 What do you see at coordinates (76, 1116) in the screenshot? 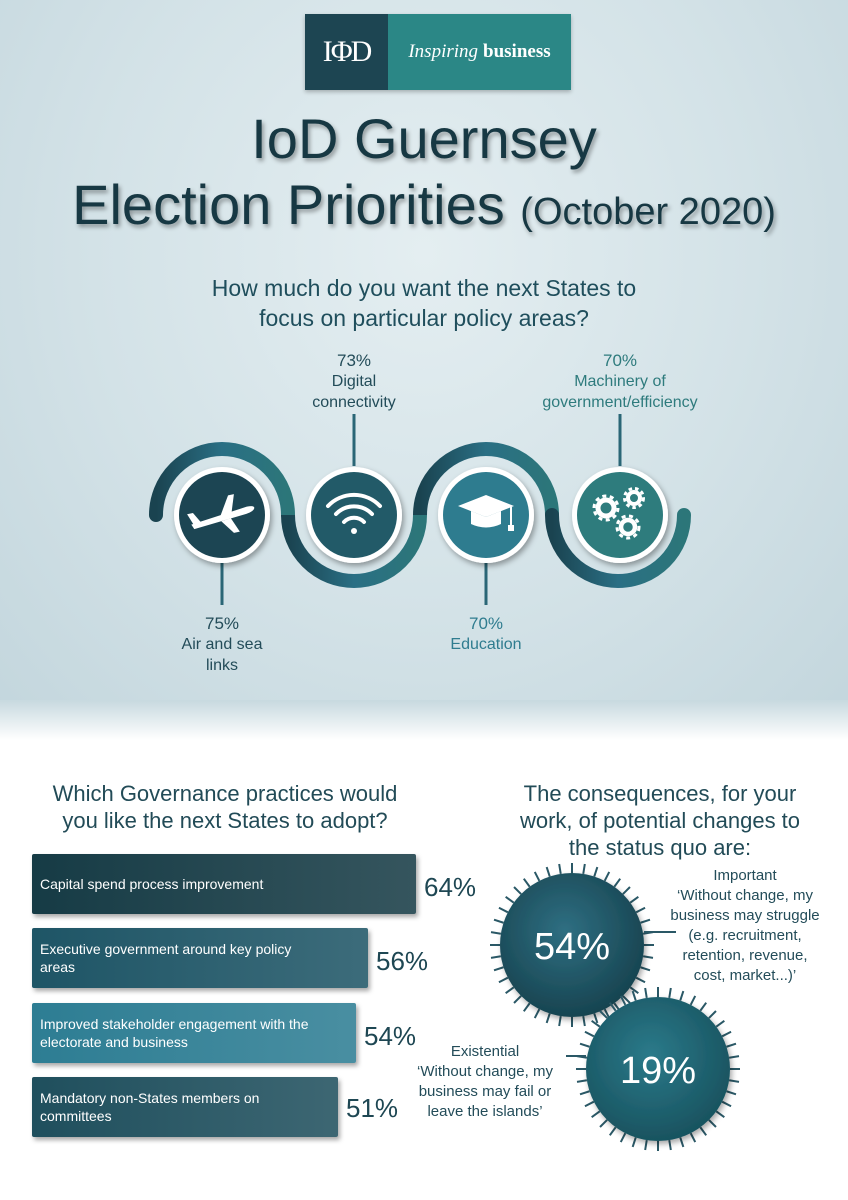
I see `governance-label-mandatory-2: committees` at bounding box center [76, 1116].